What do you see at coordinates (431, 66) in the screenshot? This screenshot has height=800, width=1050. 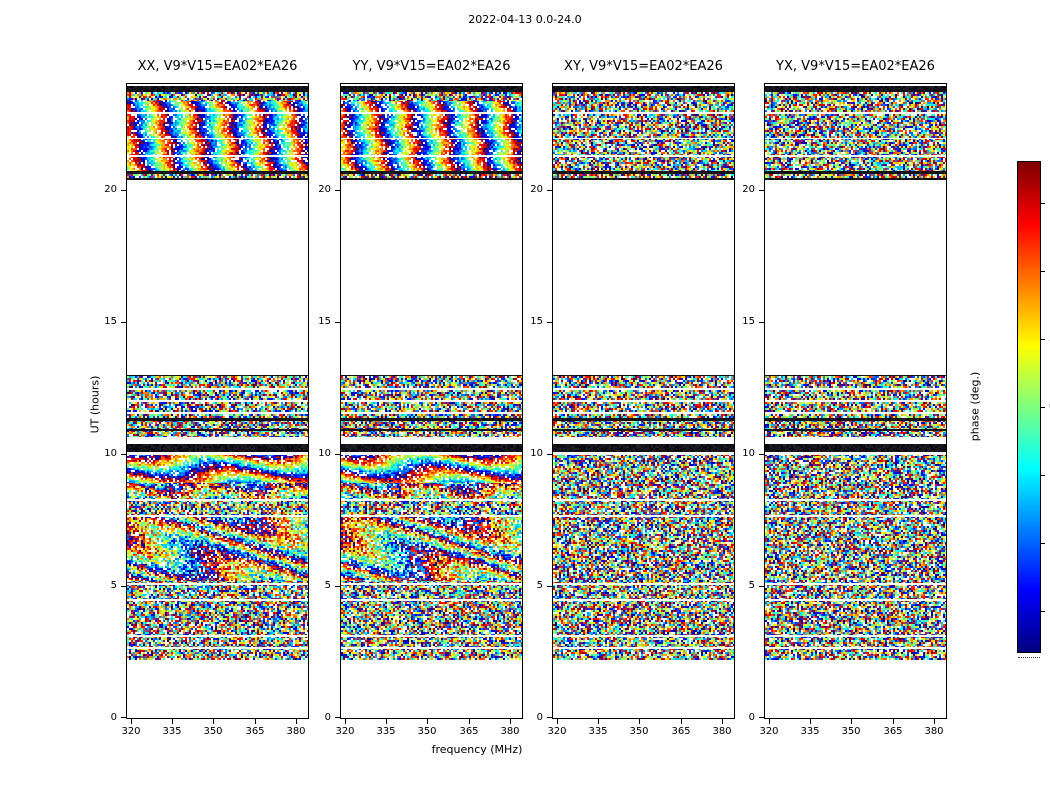 I see `subplot-title-yy: YY, V9*V15=EA02*EA26` at bounding box center [431, 66].